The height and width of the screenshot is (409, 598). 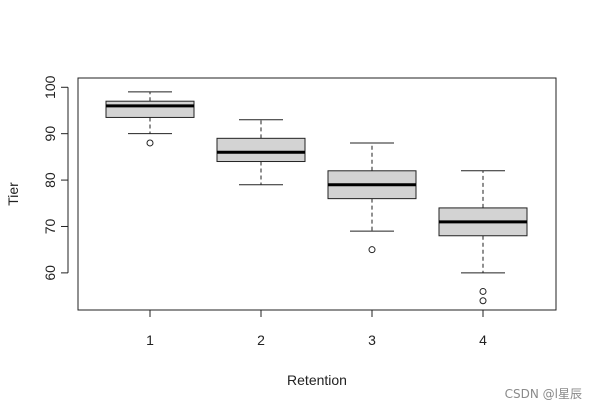 What do you see at coordinates (50, 180) in the screenshot?
I see `y-tick-label: 80` at bounding box center [50, 180].